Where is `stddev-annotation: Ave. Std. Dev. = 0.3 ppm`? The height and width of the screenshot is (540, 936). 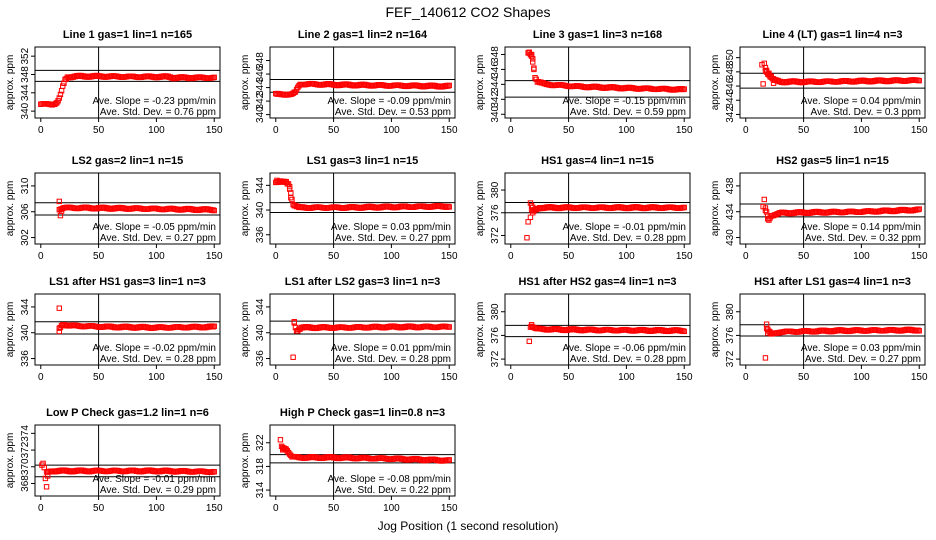
stddev-annotation: Ave. Std. Dev. = 0.3 ppm is located at coordinates (865, 112).